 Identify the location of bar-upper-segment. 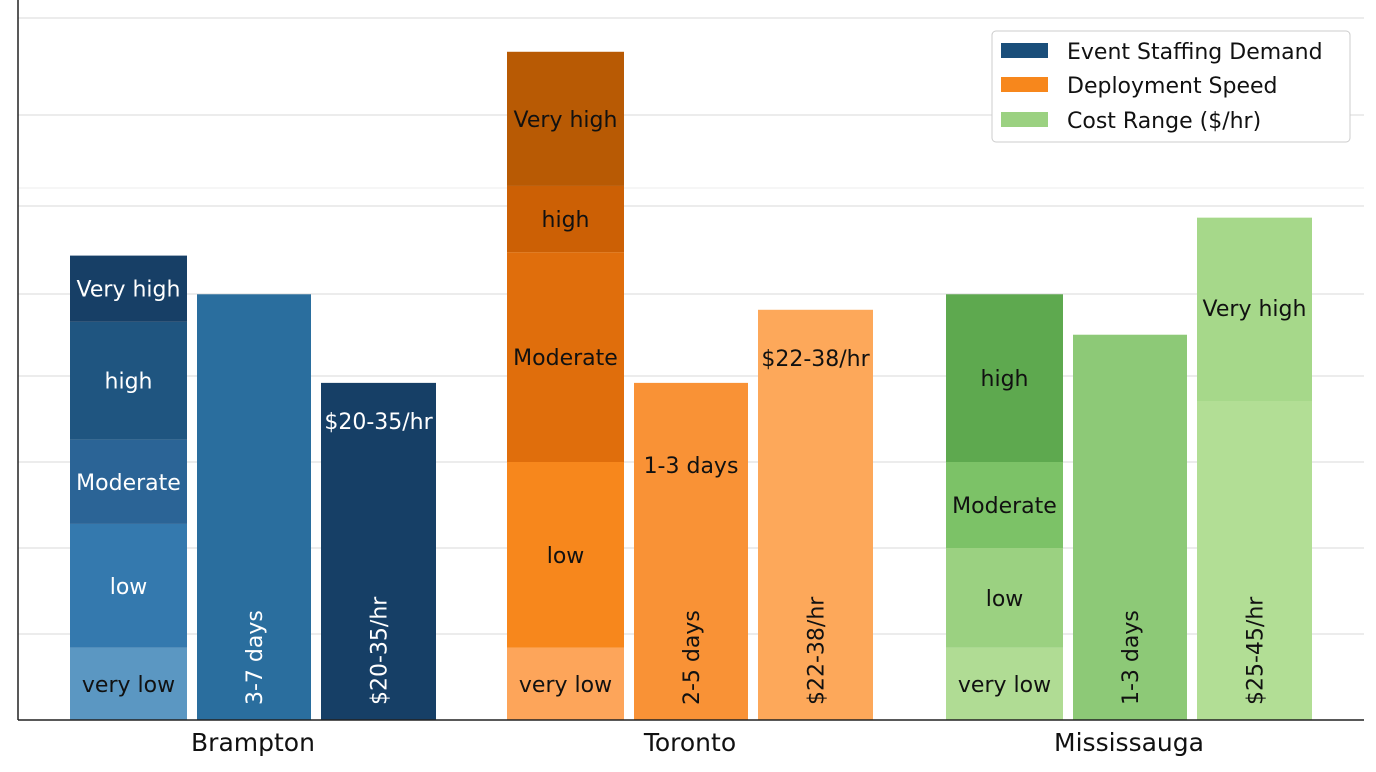
(1254, 309).